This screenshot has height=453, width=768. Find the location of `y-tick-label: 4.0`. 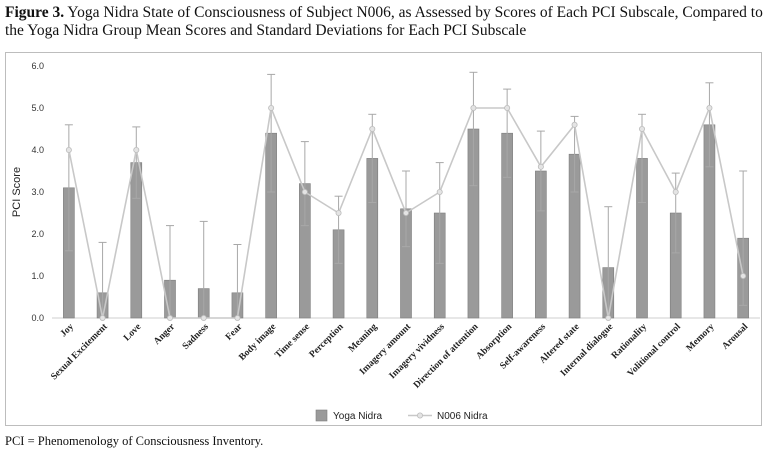

y-tick-label: 4.0 is located at coordinates (37, 150).